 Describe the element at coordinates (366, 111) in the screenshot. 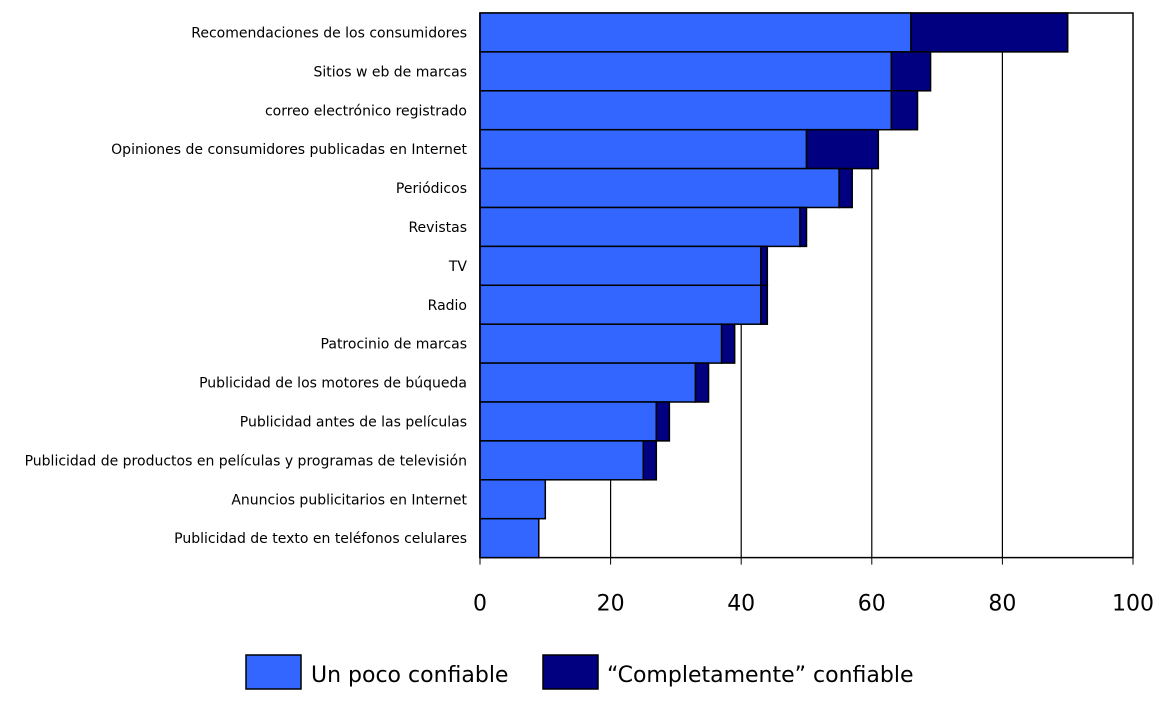

I see `category-label: correo electrónico registrado` at that location.